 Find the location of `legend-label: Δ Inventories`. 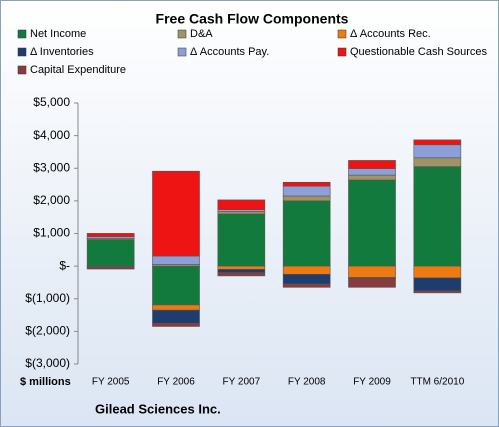

legend-label: Δ Inventories is located at coordinates (62, 52).